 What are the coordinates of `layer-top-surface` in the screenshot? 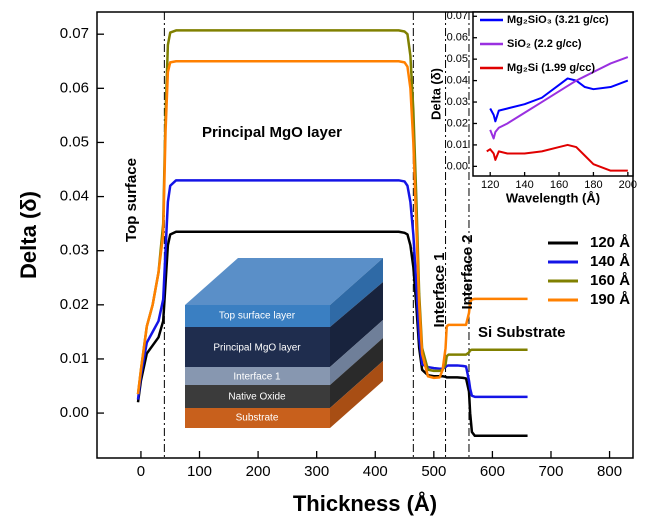 It's located at (257, 316).